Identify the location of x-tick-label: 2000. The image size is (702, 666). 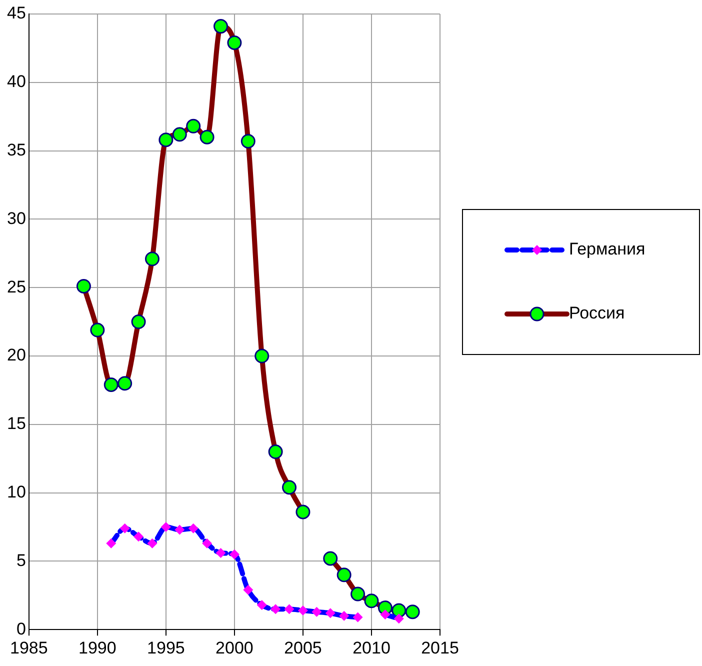
(235, 648).